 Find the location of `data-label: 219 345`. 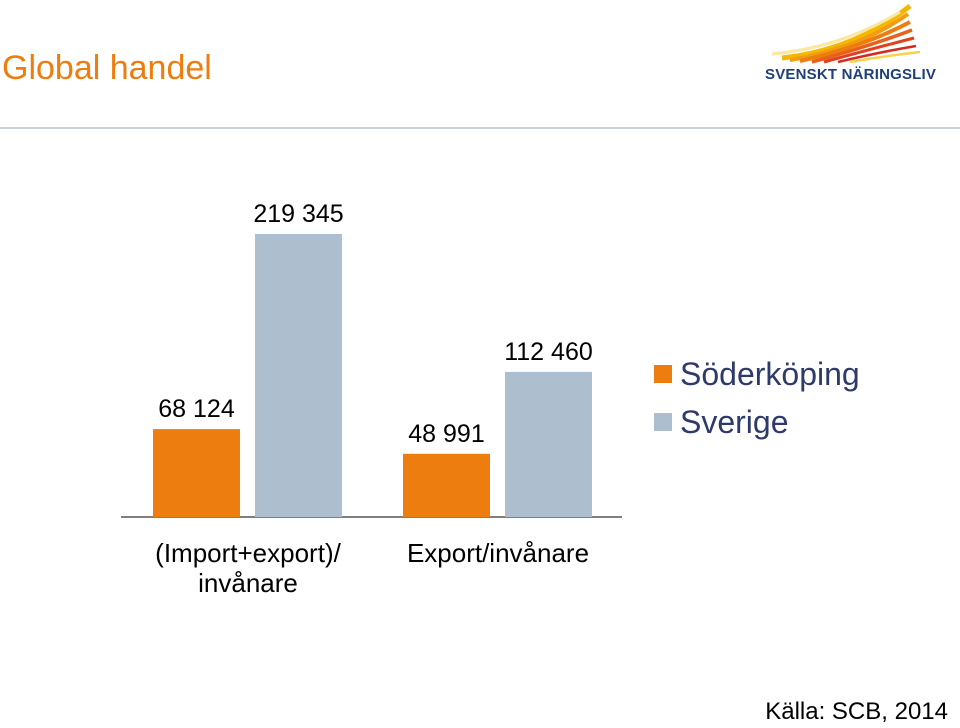

data-label: 219 345 is located at coordinates (298, 214).